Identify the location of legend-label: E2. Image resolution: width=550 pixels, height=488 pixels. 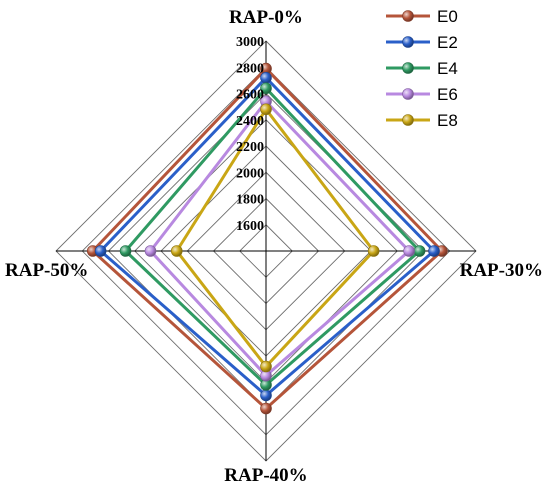
(447, 42).